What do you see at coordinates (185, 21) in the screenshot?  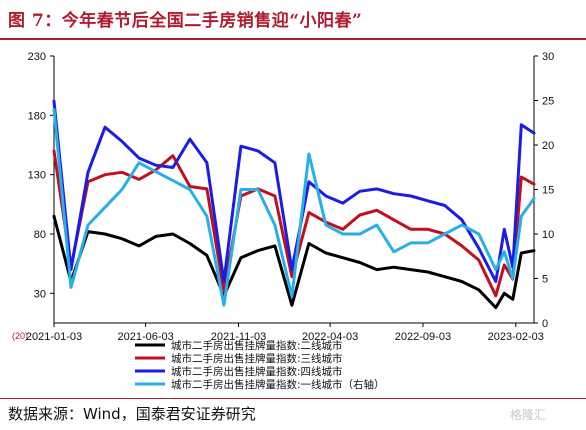 I see `chart-title: 图 7：今年春节后全国二手房销售迎“小阳春”` at bounding box center [185, 21].